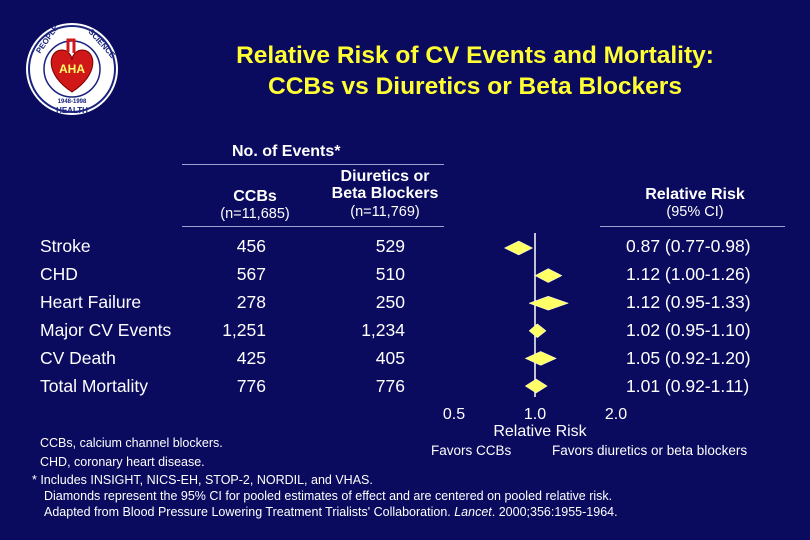  What do you see at coordinates (695, 212) in the screenshot?
I see `col-rr-ci: (95% CI)` at bounding box center [695, 212].